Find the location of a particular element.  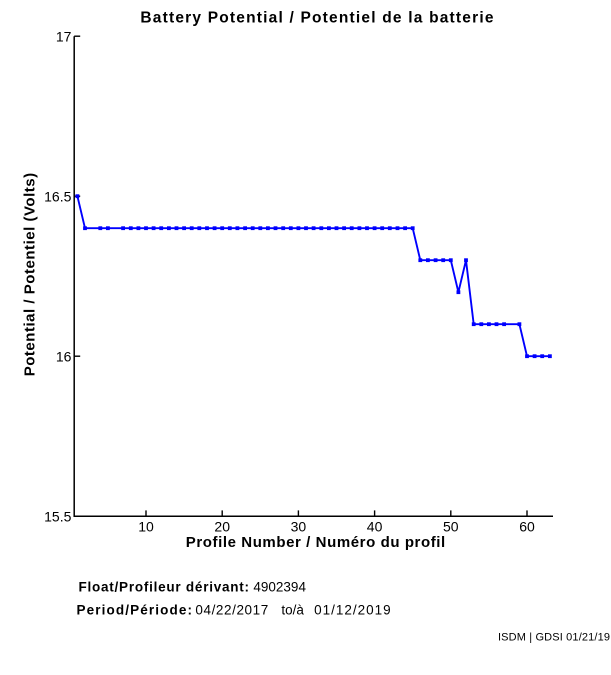

svg-text: Period/Période: is located at coordinates (135, 609).